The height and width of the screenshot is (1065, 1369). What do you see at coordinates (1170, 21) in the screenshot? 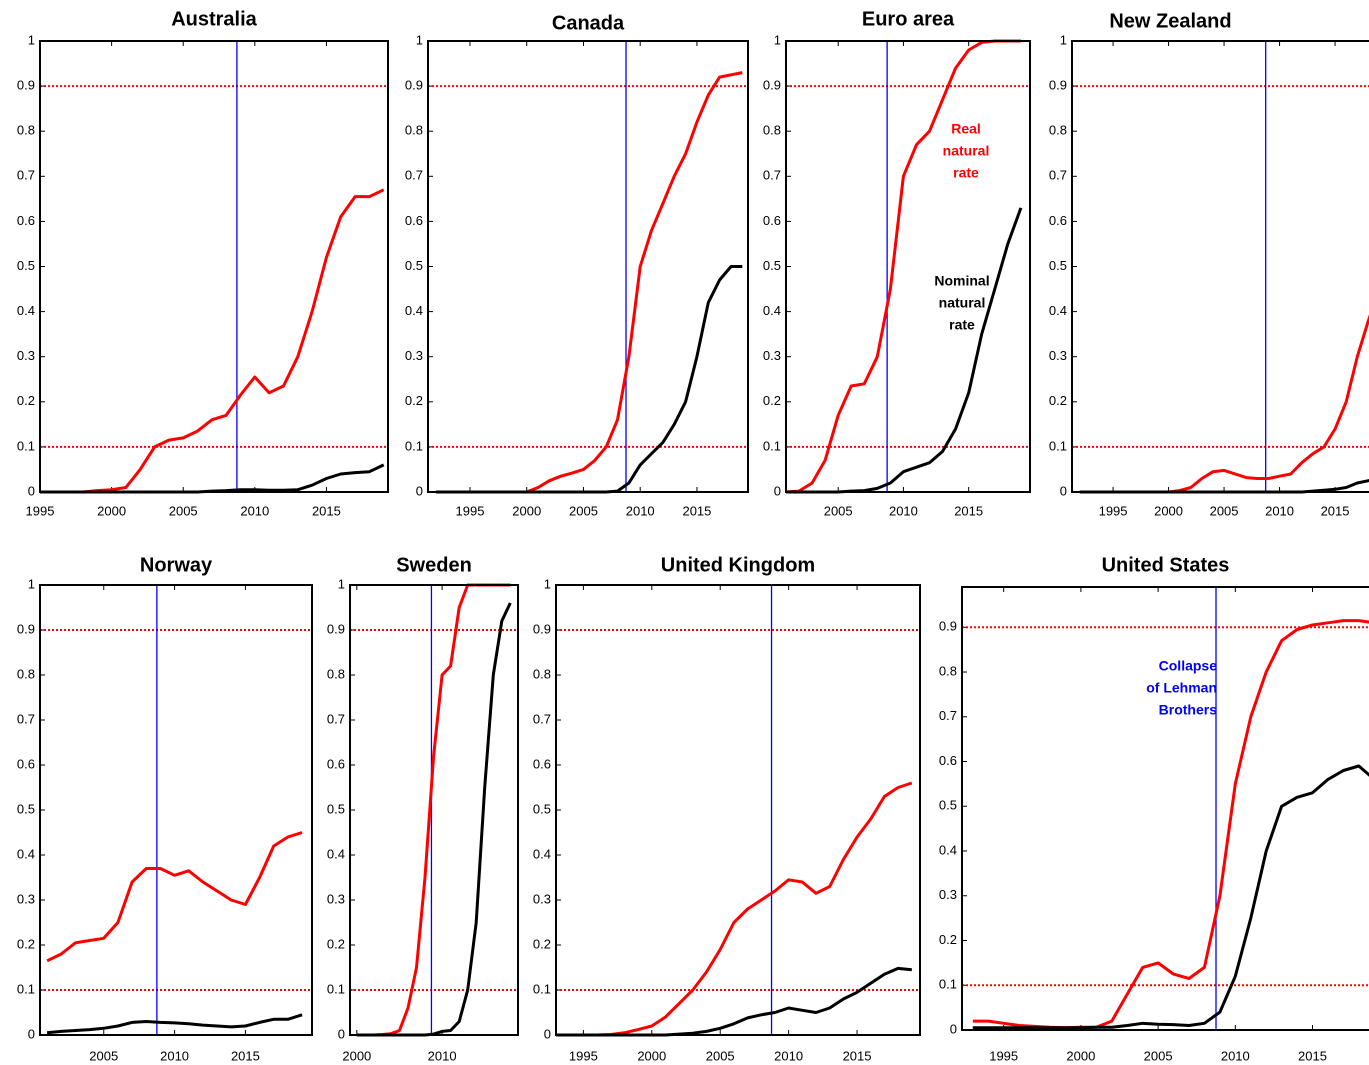
I see `panel-title: New Zealand` at bounding box center [1170, 21].